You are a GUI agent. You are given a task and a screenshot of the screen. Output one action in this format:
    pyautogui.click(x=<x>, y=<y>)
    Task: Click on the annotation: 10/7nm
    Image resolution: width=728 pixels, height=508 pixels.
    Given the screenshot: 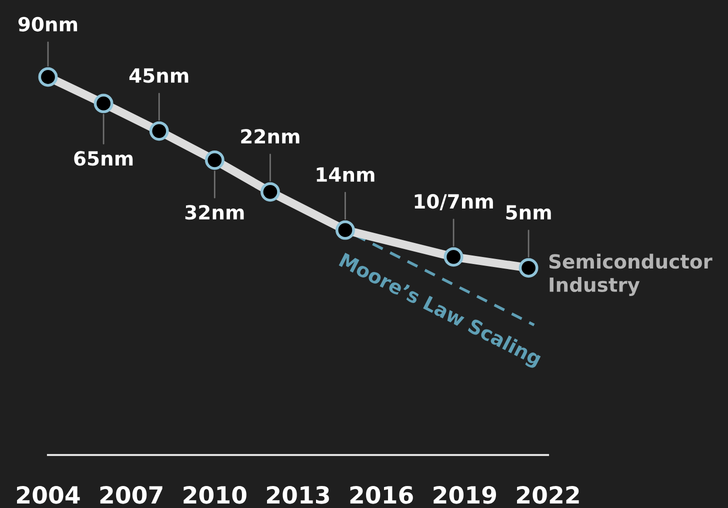 What is the action you would take?
    pyautogui.click(x=453, y=202)
    